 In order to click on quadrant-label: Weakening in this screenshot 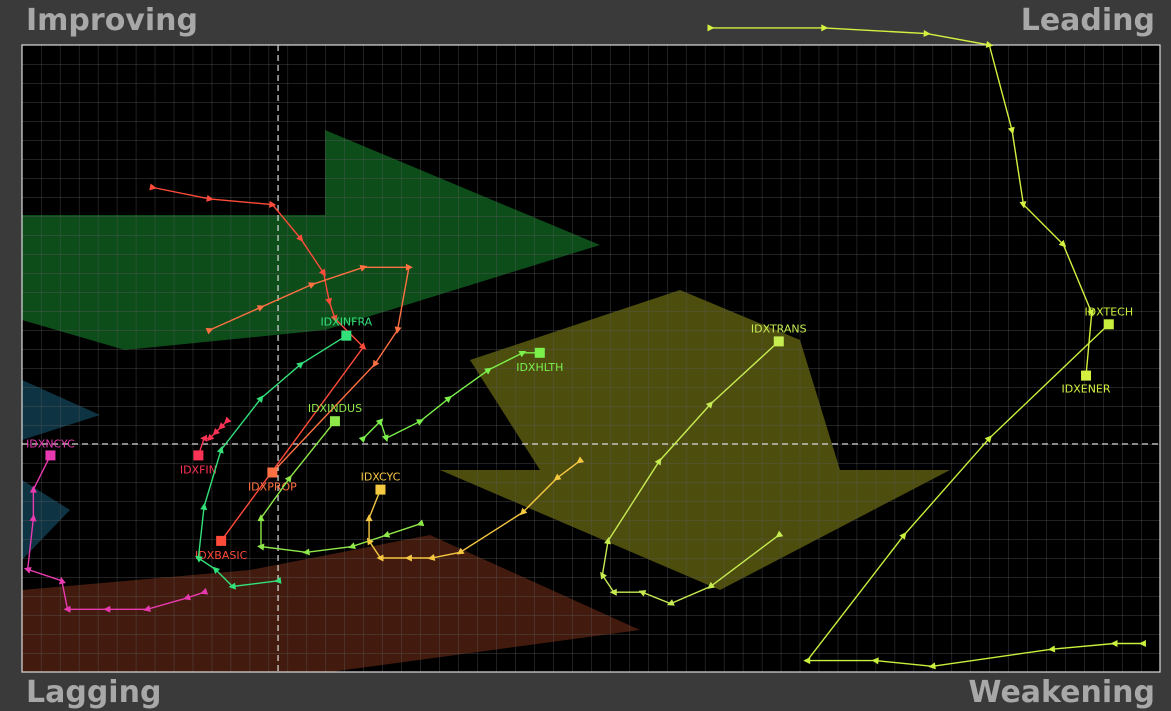, I will do `click(1061, 692)`.